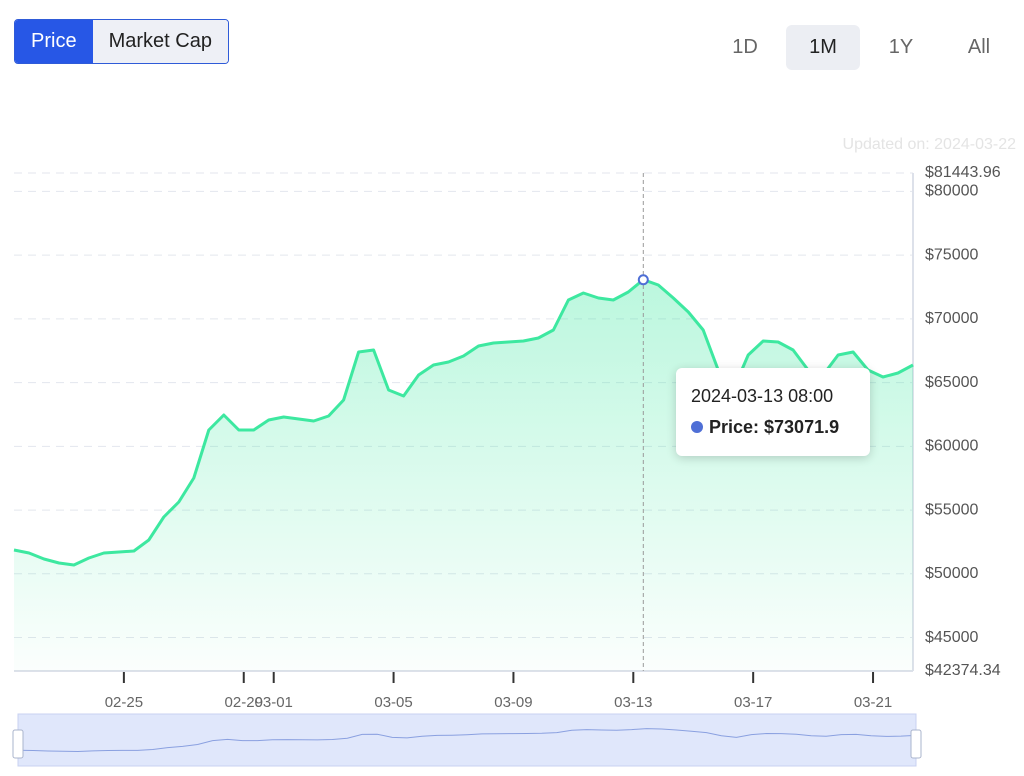  Describe the element at coordinates (951, 637) in the screenshot. I see `y-tick-label: $45000` at that location.